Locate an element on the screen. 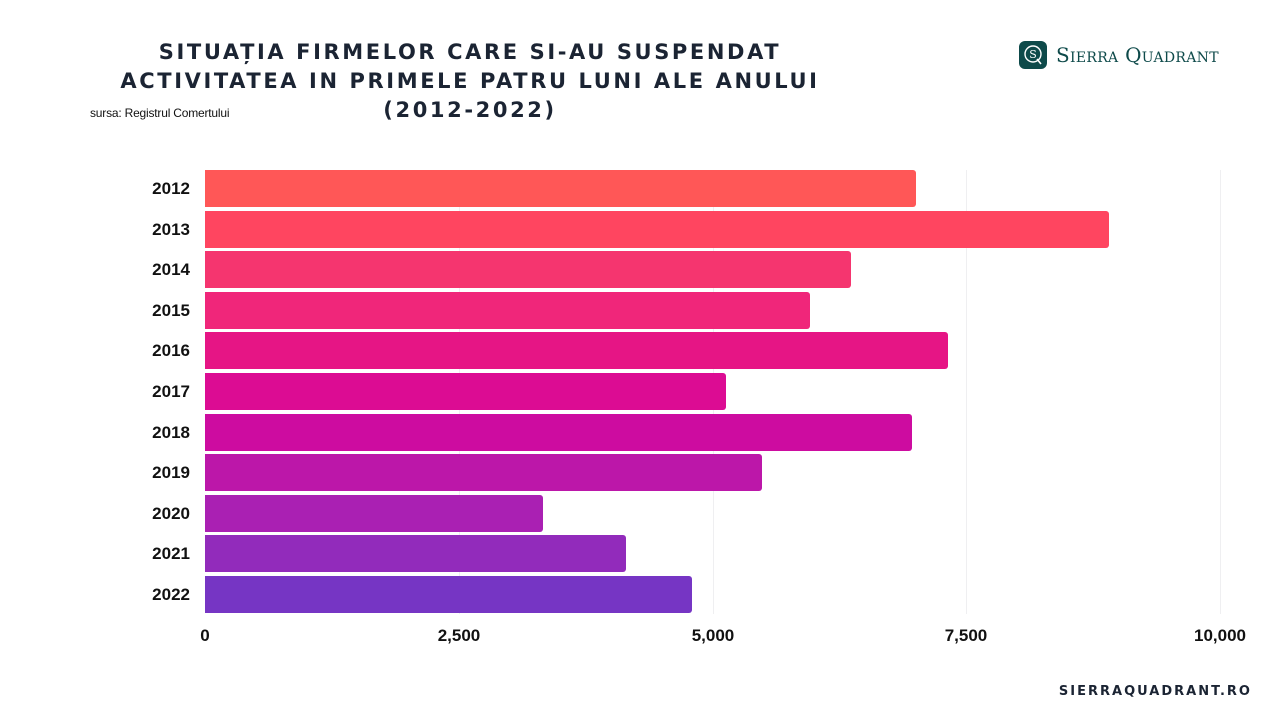  y-category-label: 2016 is located at coordinates (171, 350).